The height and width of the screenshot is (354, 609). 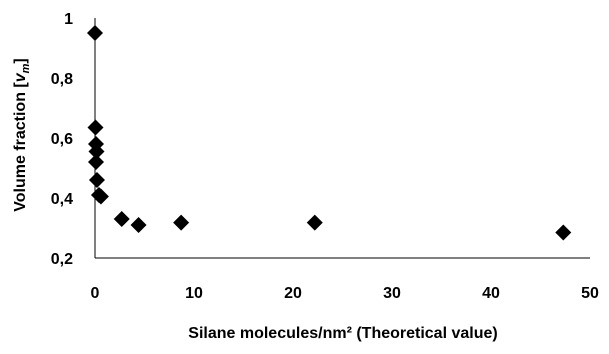 I want to click on y-tick-label: 0,6, so click(x=62, y=139).